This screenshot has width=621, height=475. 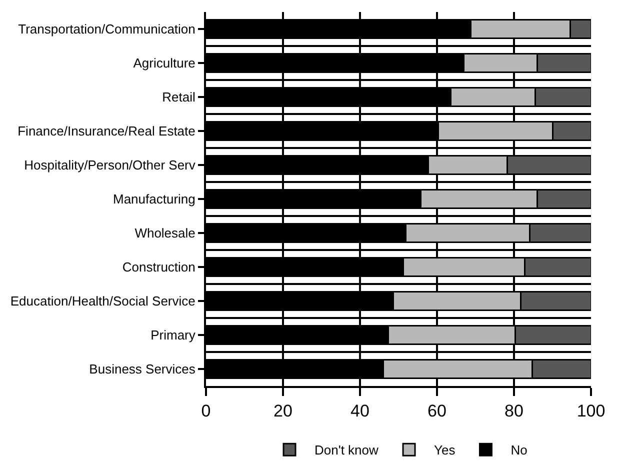 I want to click on x-tick-label: 80, so click(x=514, y=410).